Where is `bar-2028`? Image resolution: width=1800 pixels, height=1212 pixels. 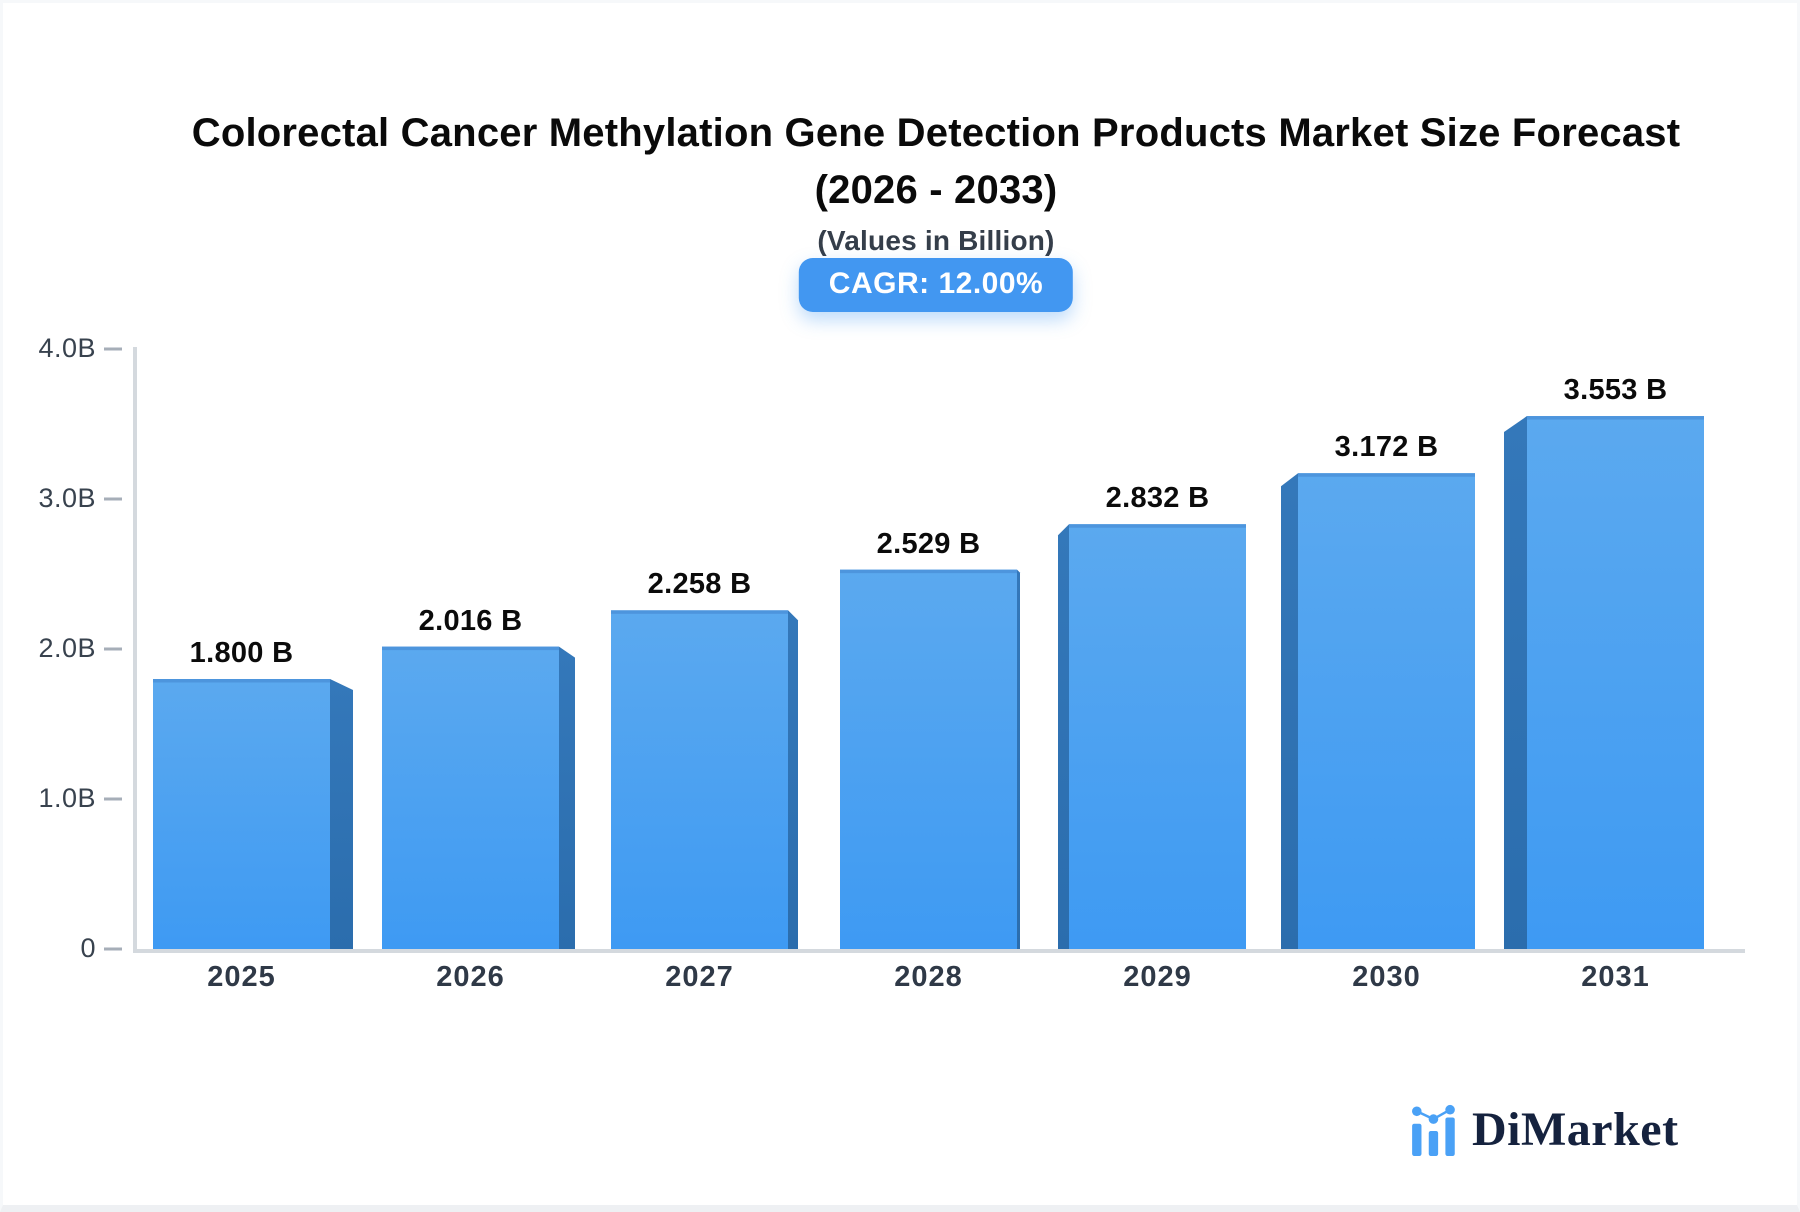 bar-2028 is located at coordinates (928, 759).